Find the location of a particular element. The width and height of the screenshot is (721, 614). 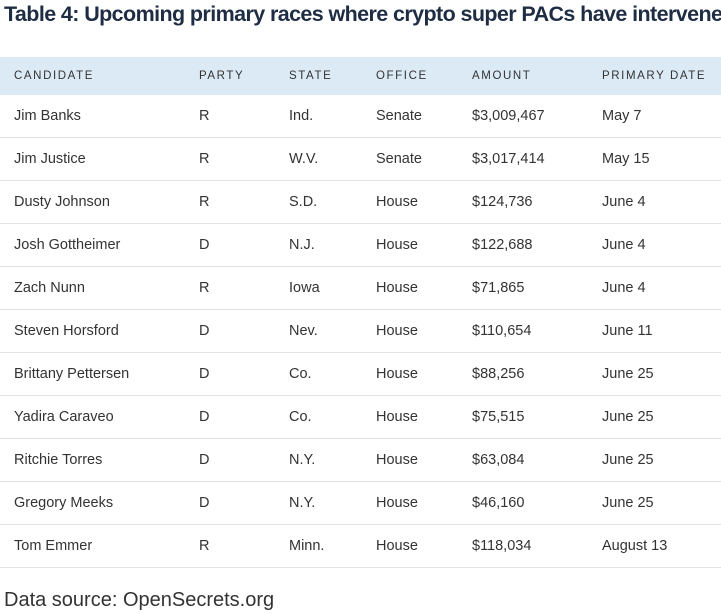

table-cell: $3,017,414 is located at coordinates (537, 159).